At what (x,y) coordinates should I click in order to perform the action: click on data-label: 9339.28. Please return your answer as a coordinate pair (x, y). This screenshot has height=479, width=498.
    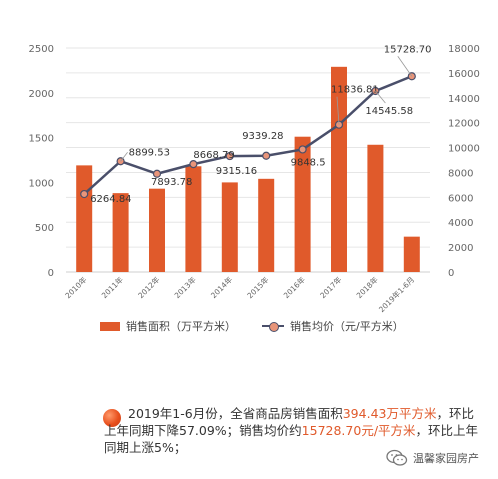
    Looking at the image, I should click on (262, 136).